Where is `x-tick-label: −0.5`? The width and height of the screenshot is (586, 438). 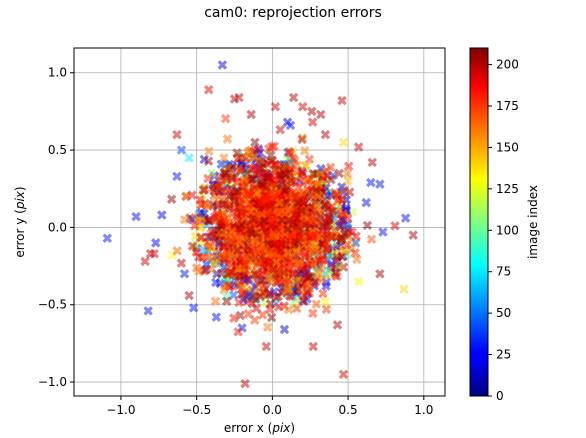
x-tick-label: −0.5 is located at coordinates (196, 410).